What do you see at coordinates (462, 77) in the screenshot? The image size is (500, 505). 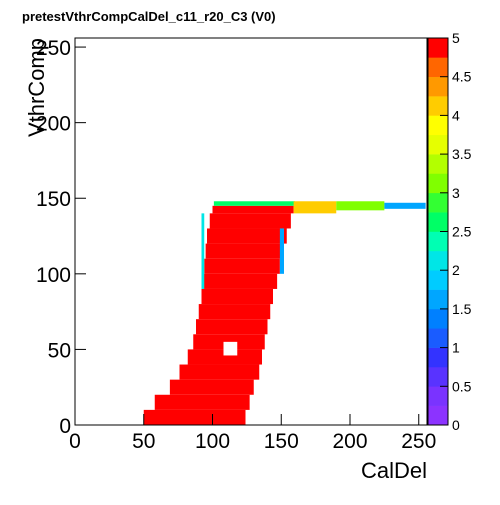 I see `z-tick-label: 4.5` at bounding box center [462, 77].